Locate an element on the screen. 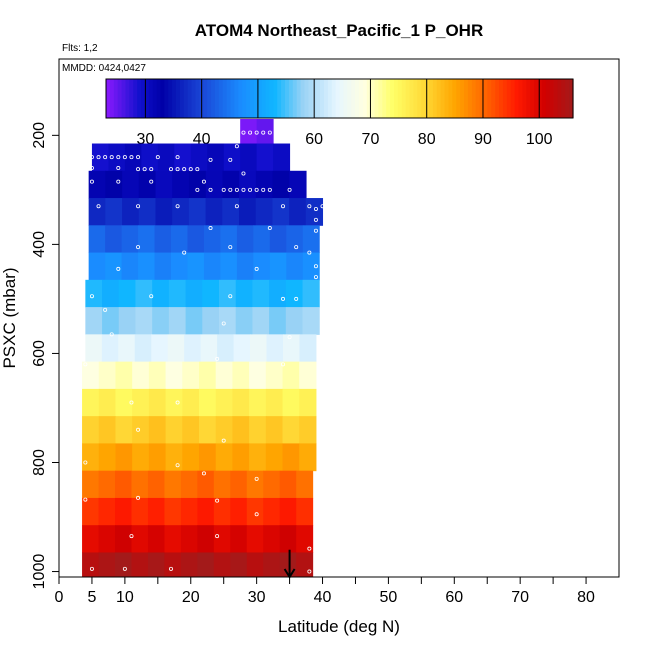  chart-title: ATOM4 Northeast_Pacific_1 P_OHR is located at coordinates (339, 30).